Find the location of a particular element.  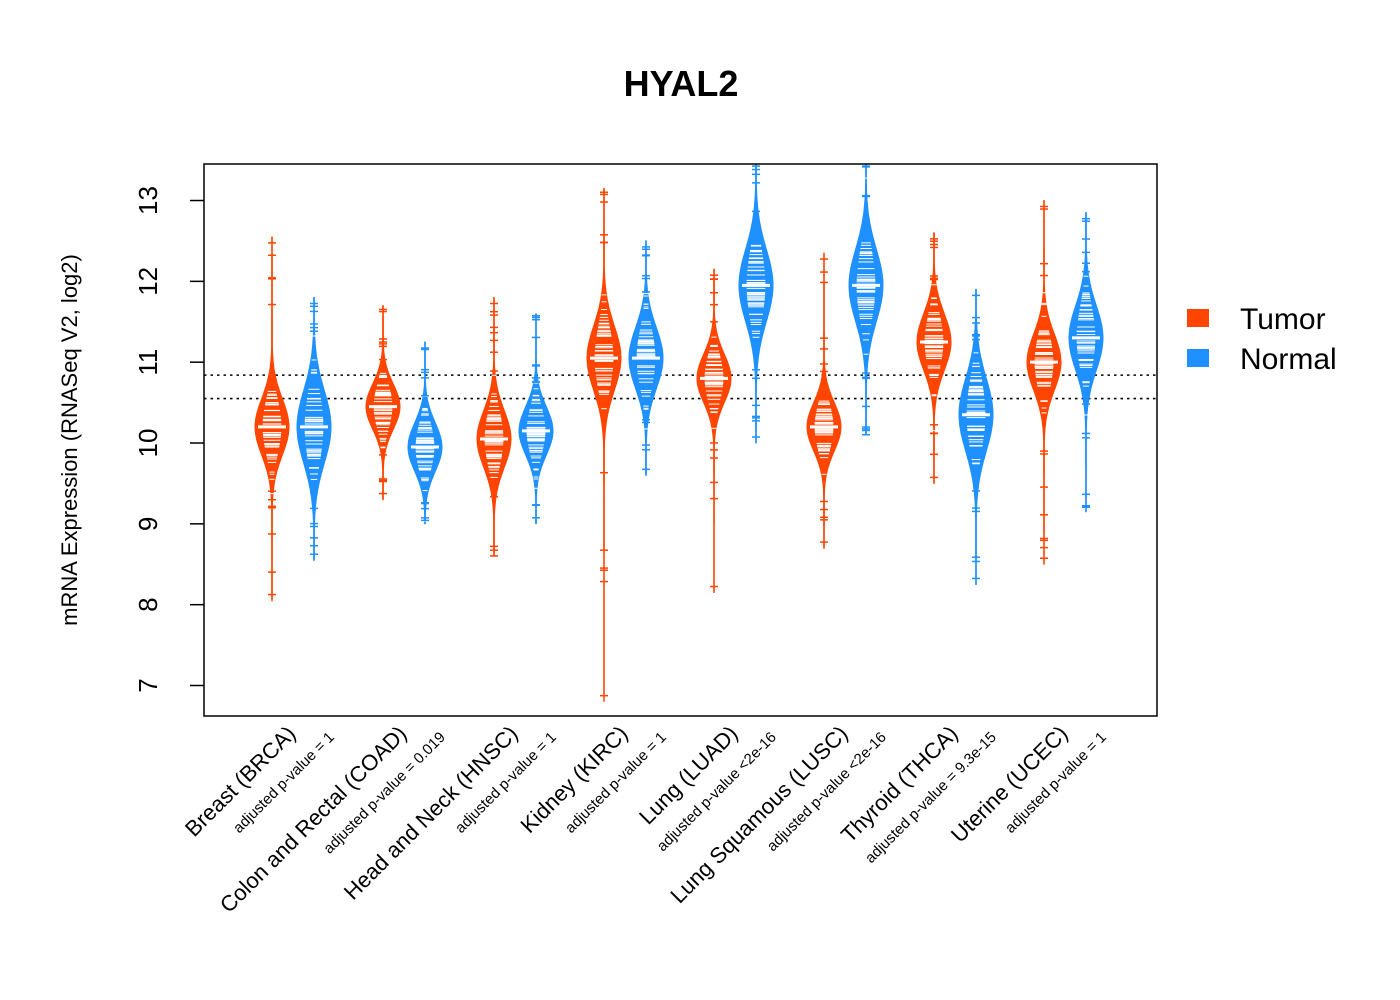

y-axis-label: mRNA Expression (RNASeq V2, log2) is located at coordinates (69, 440).